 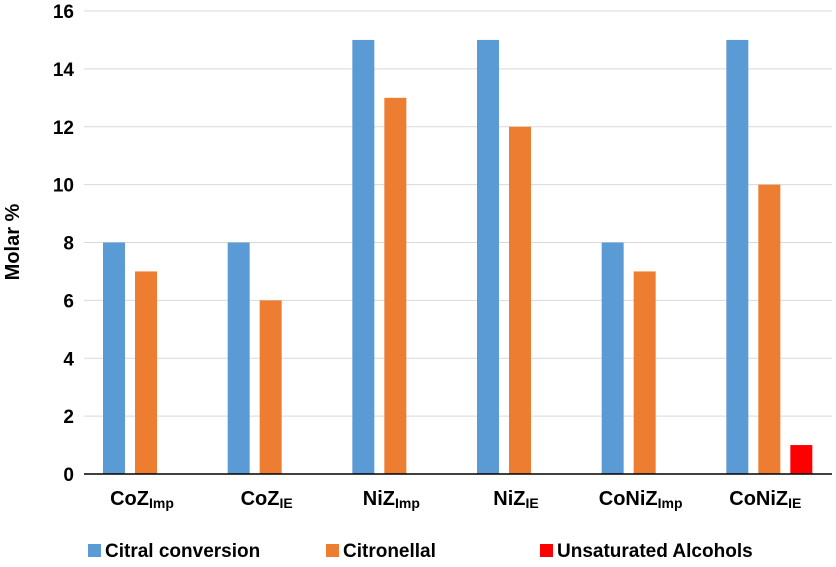 I want to click on x-tick-label: CoZIE, so click(x=267, y=499).